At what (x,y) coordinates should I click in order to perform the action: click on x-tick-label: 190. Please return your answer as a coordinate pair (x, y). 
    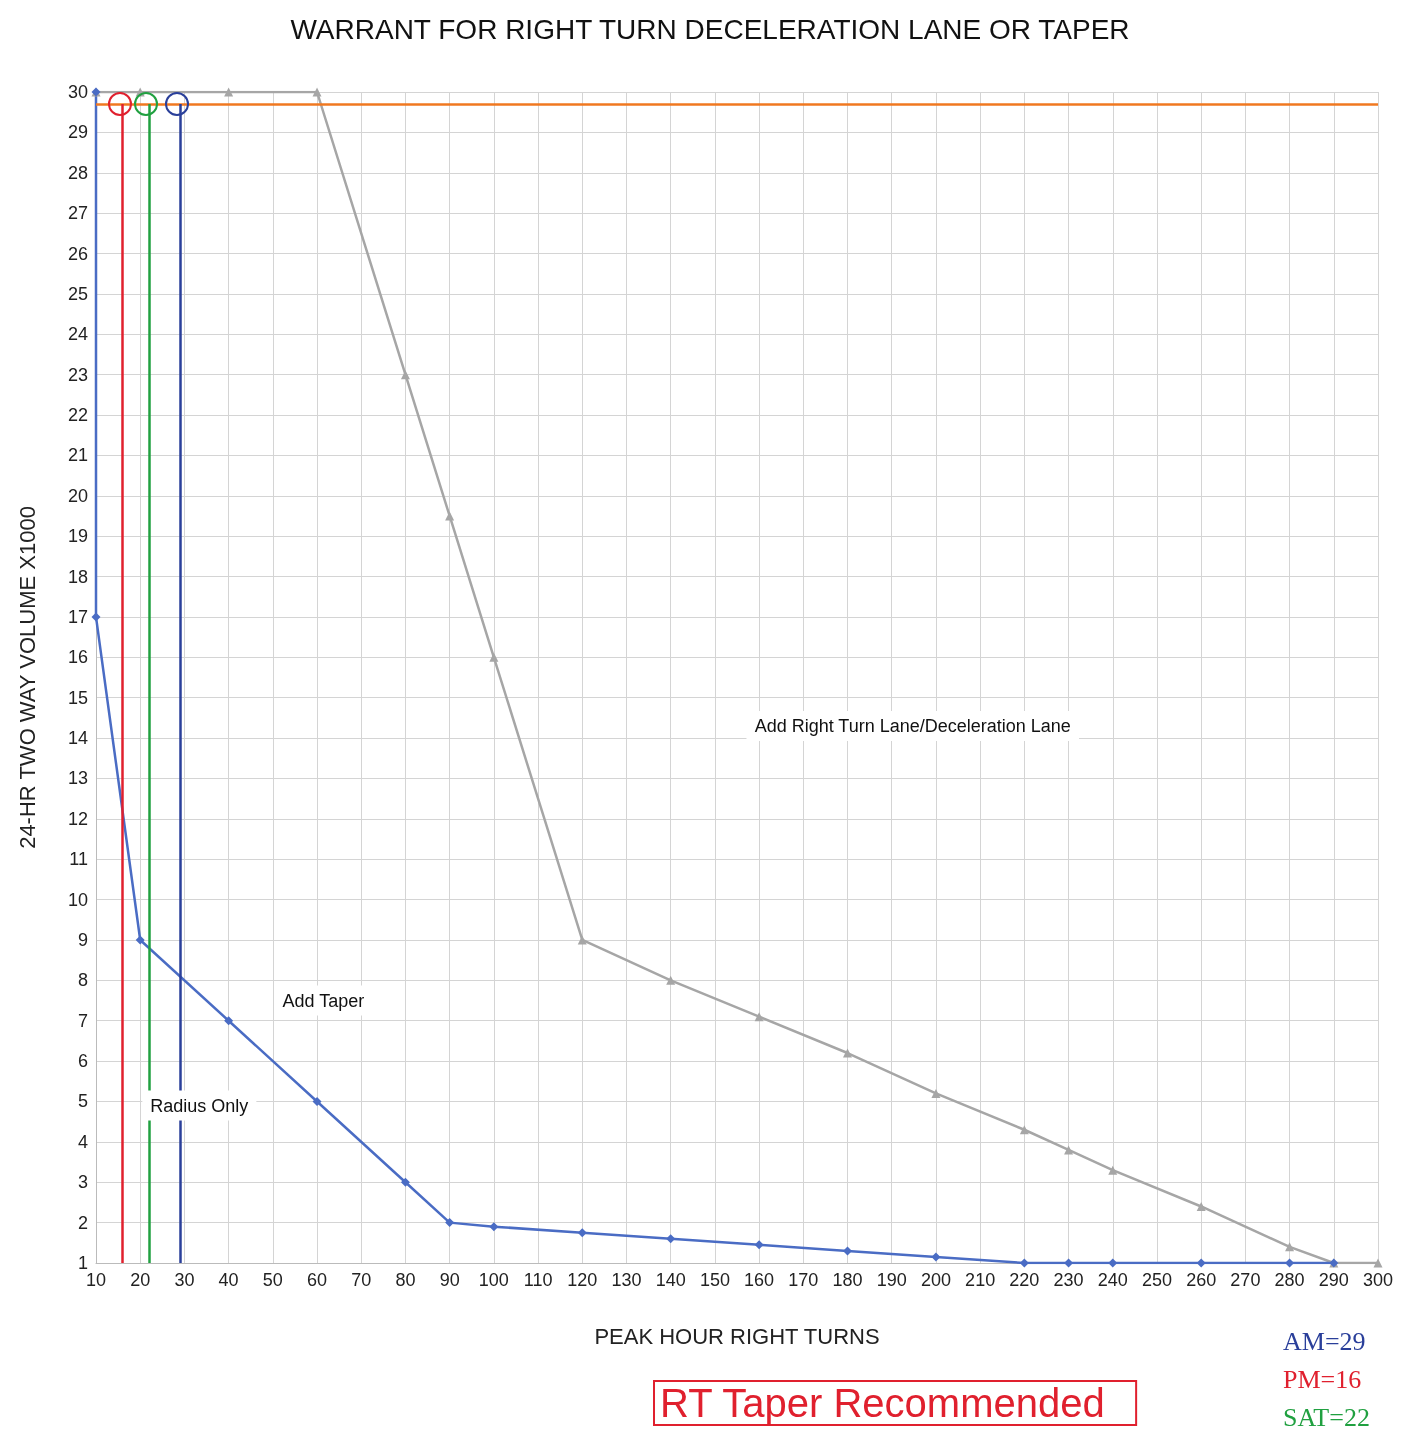
    Looking at the image, I should click on (891, 1280).